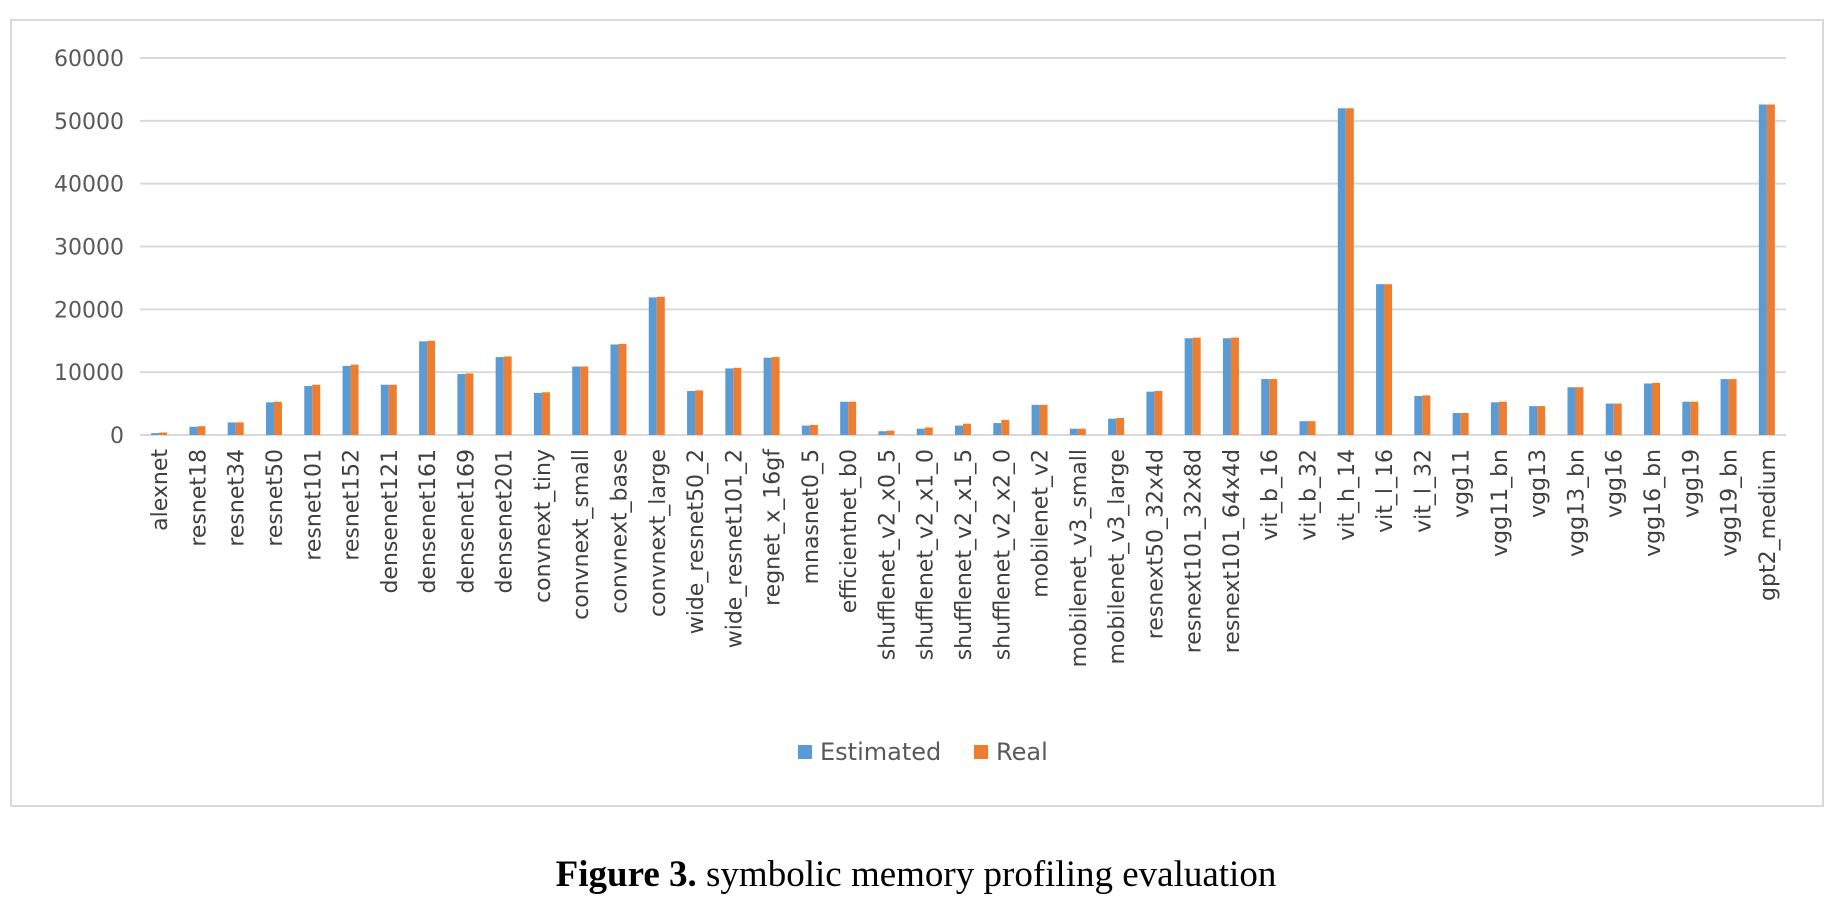 Image resolution: width=1832 pixels, height=923 pixels. Describe the element at coordinates (1732, 407) in the screenshot. I see `bar-real-vgg19_bn` at that location.